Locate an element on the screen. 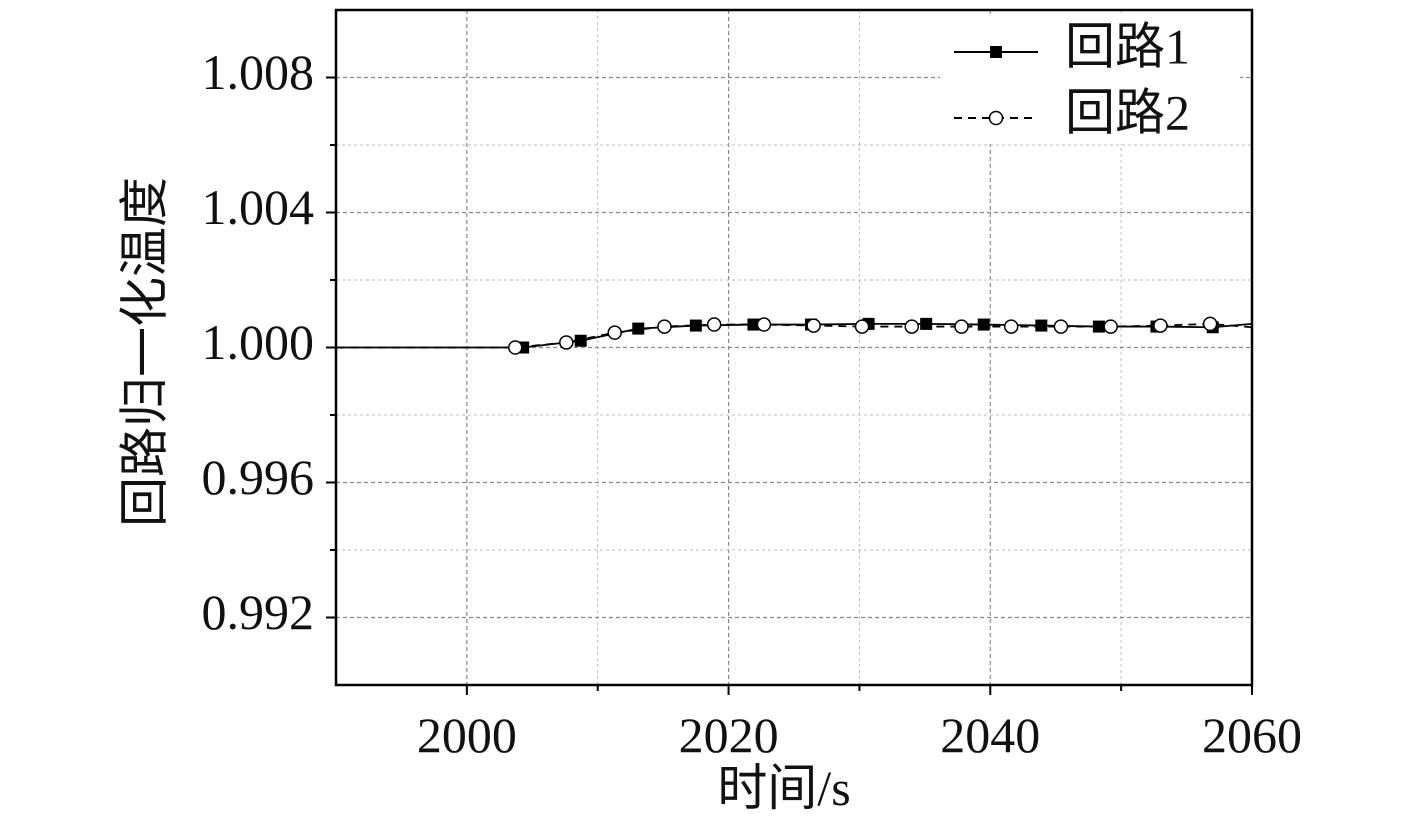  y-tick-label: 0.996 is located at coordinates (258, 477).